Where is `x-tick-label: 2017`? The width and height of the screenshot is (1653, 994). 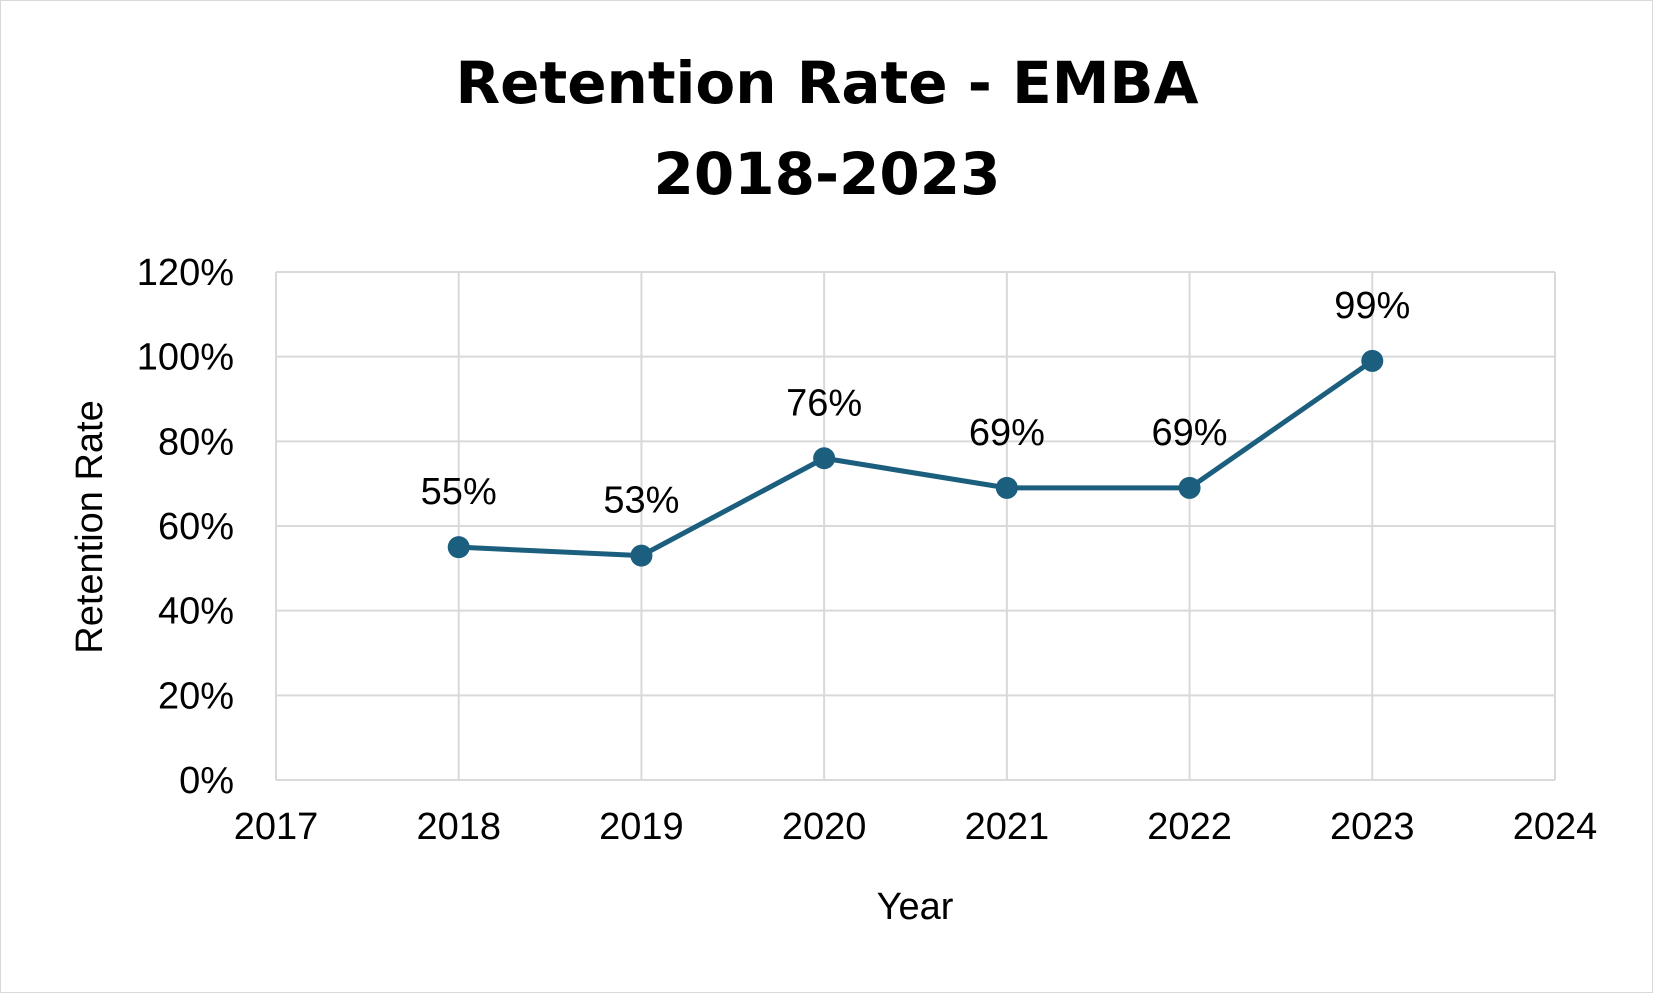 x-tick-label: 2017 is located at coordinates (276, 827).